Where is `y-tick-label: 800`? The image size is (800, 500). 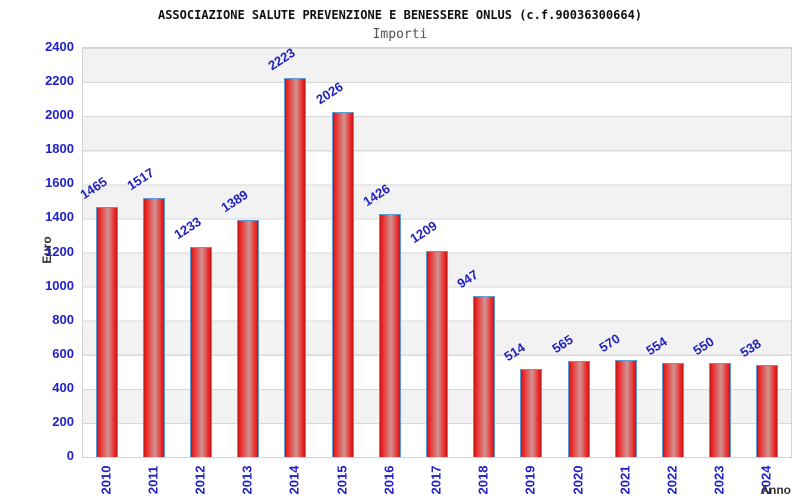 y-tick-label: 800 is located at coordinates (63, 319).